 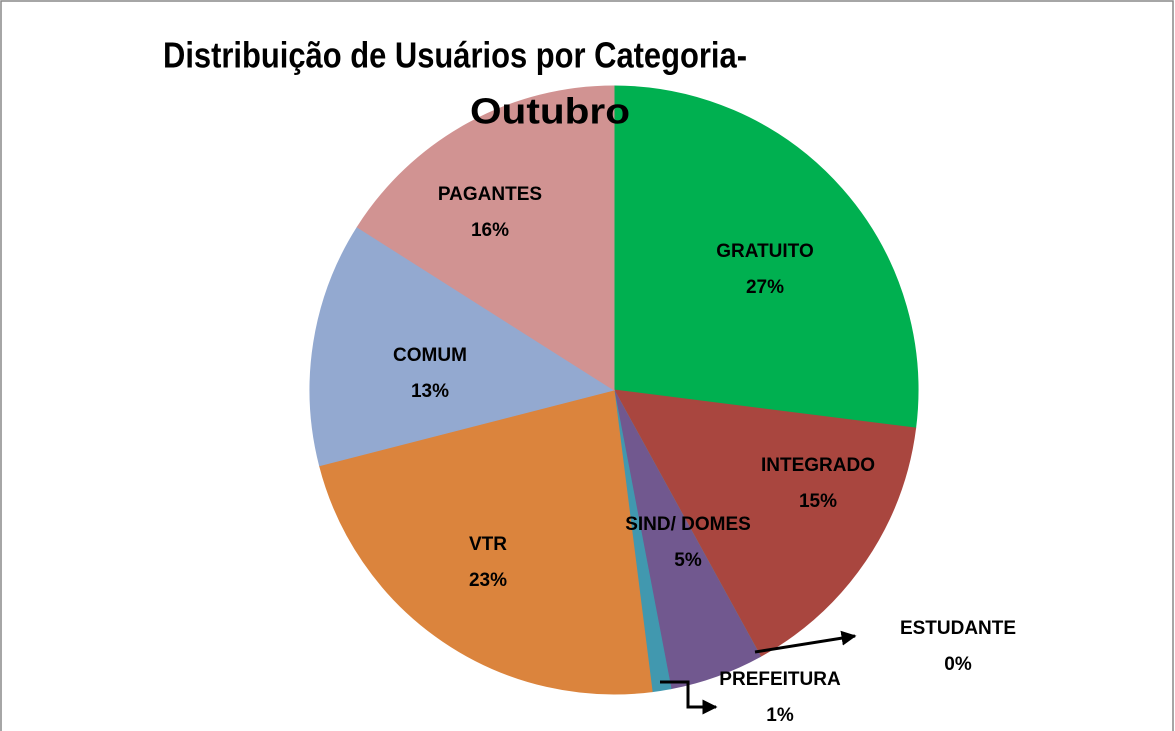 I want to click on slice-value-label: 0%, so click(x=958, y=664).